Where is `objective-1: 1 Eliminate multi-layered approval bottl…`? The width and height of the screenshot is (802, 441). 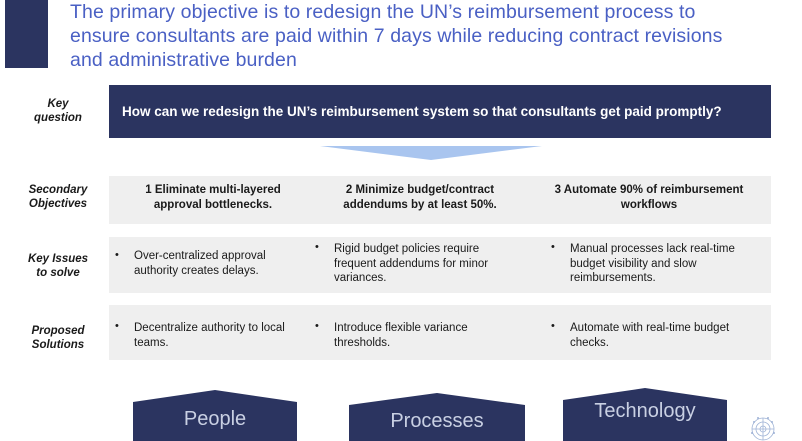
objective-1: 1 Eliminate multi-layered approval bottl… is located at coordinates (213, 197).